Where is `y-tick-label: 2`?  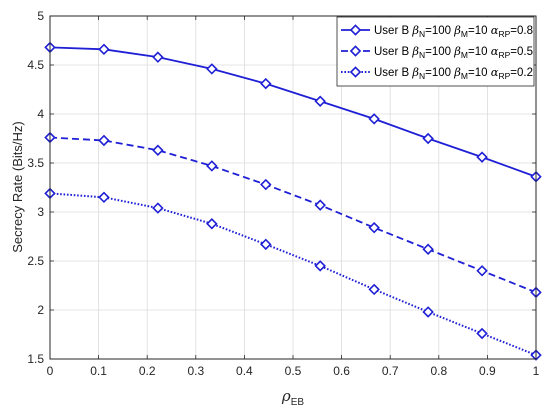 y-tick-label: 2 is located at coordinates (40, 310).